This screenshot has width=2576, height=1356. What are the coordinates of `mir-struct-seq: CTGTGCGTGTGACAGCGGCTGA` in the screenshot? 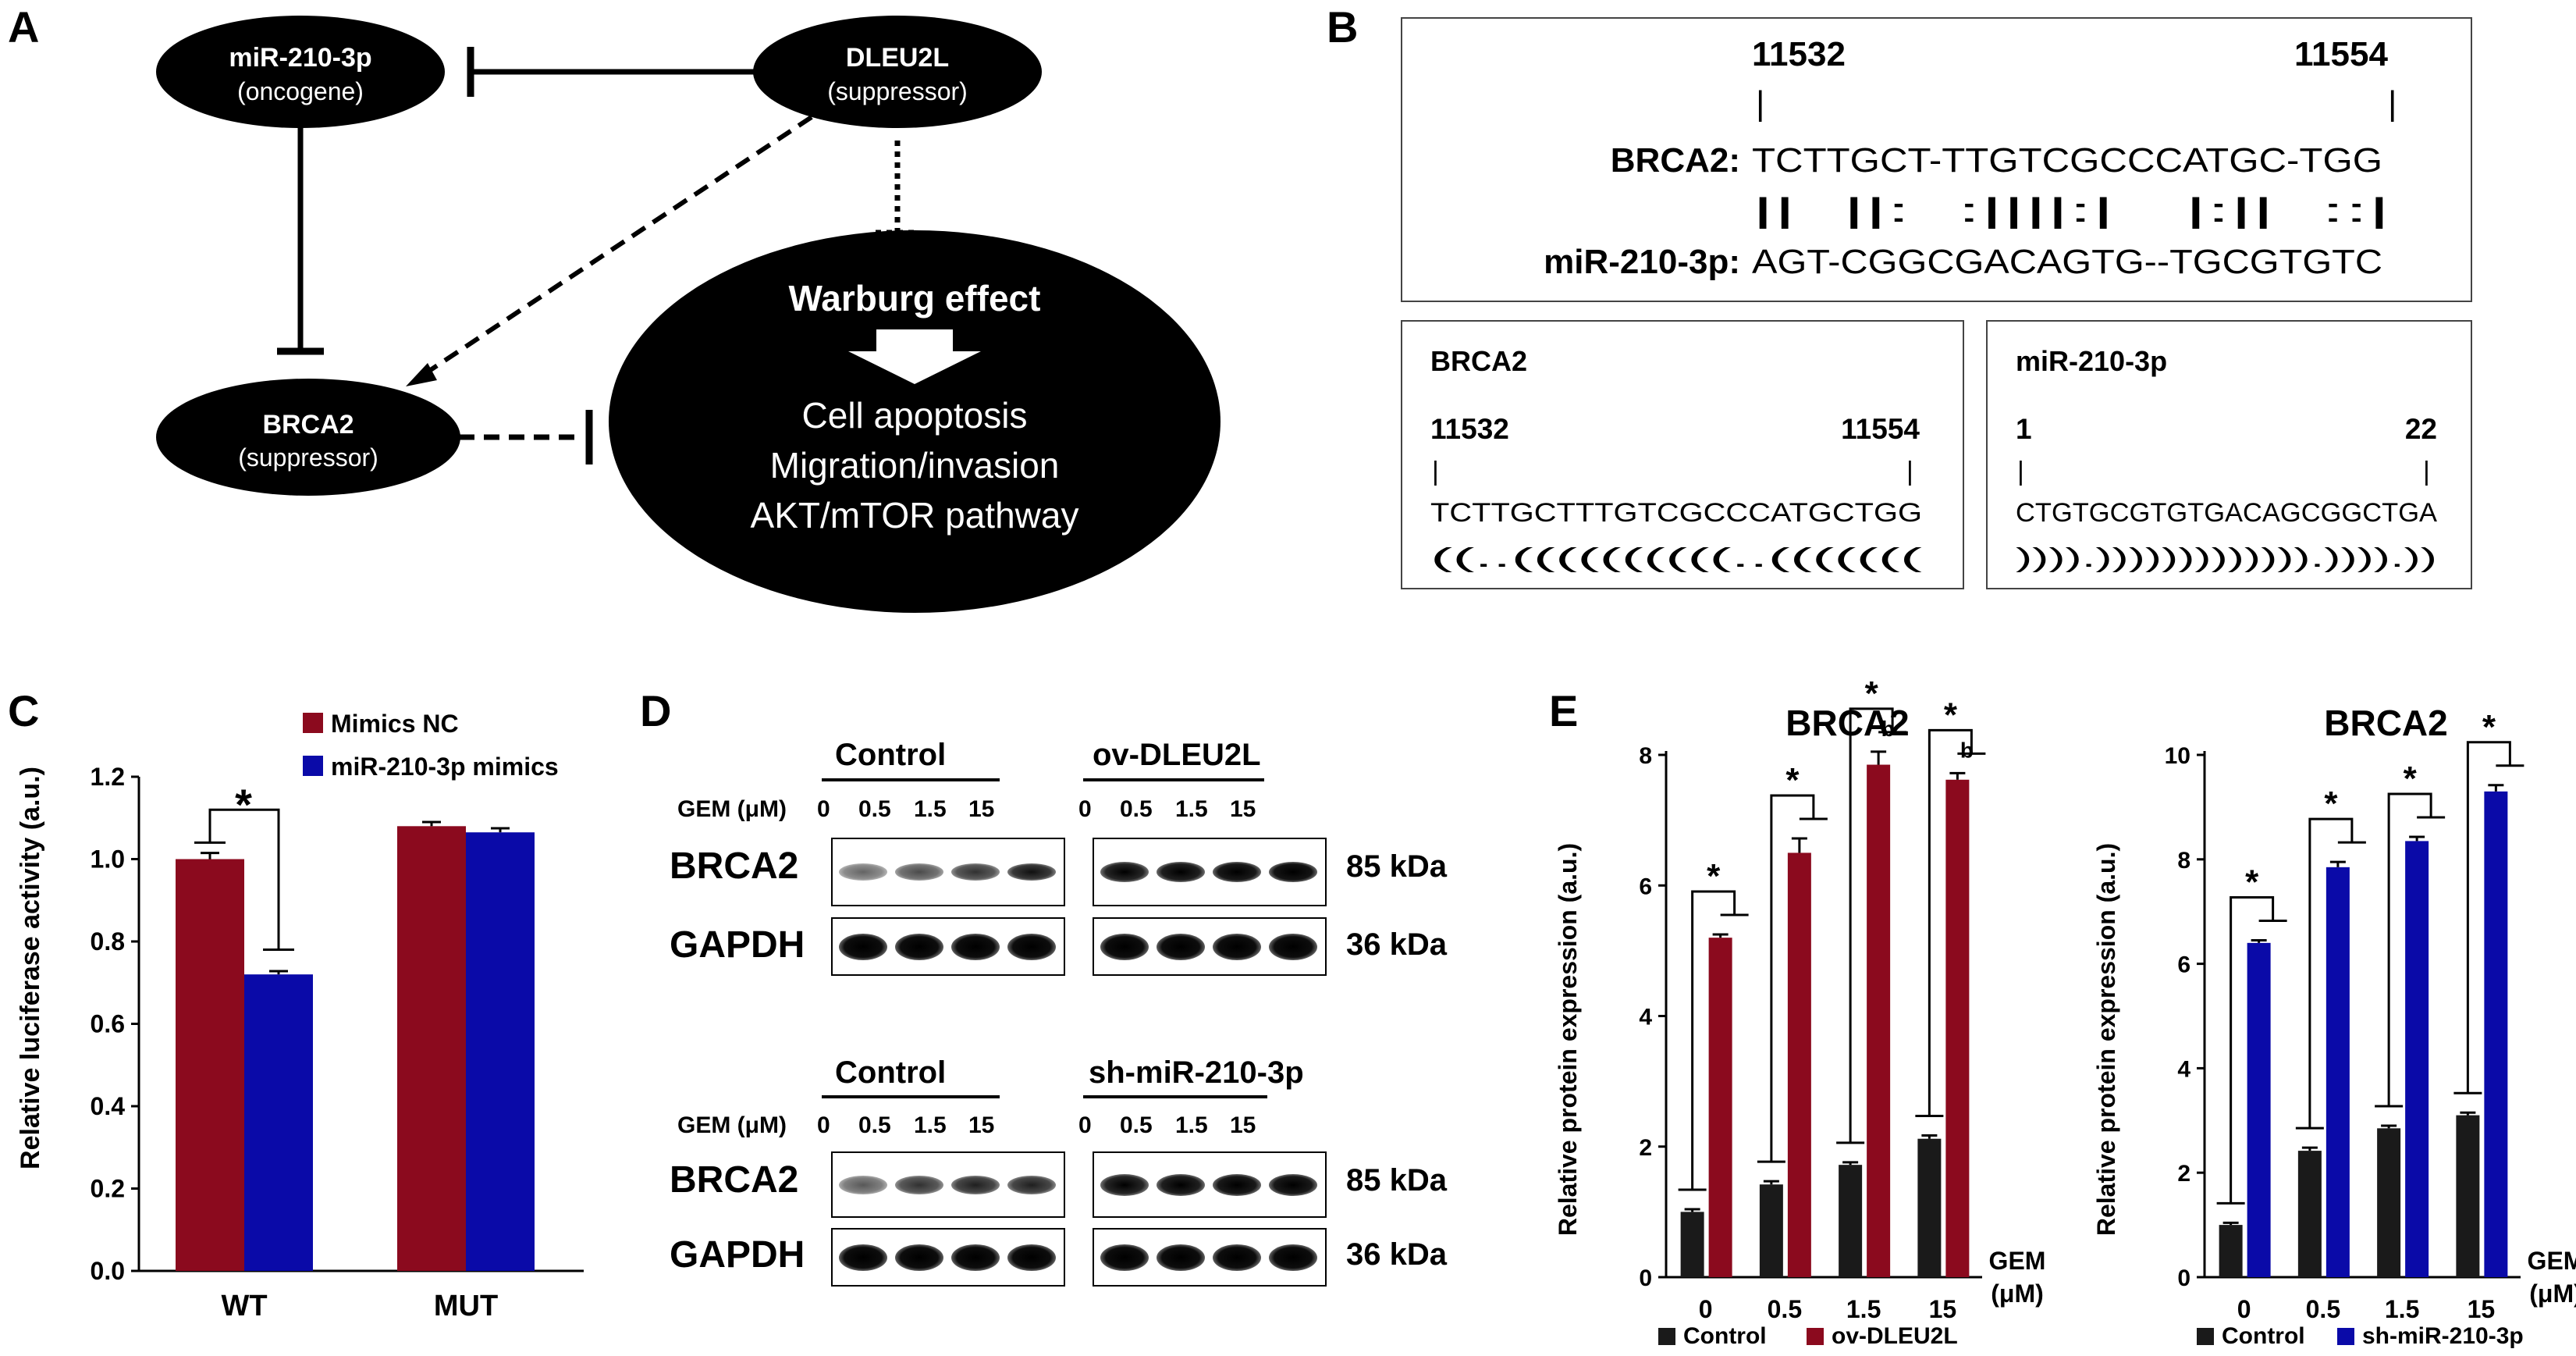 It's located at (2226, 513).